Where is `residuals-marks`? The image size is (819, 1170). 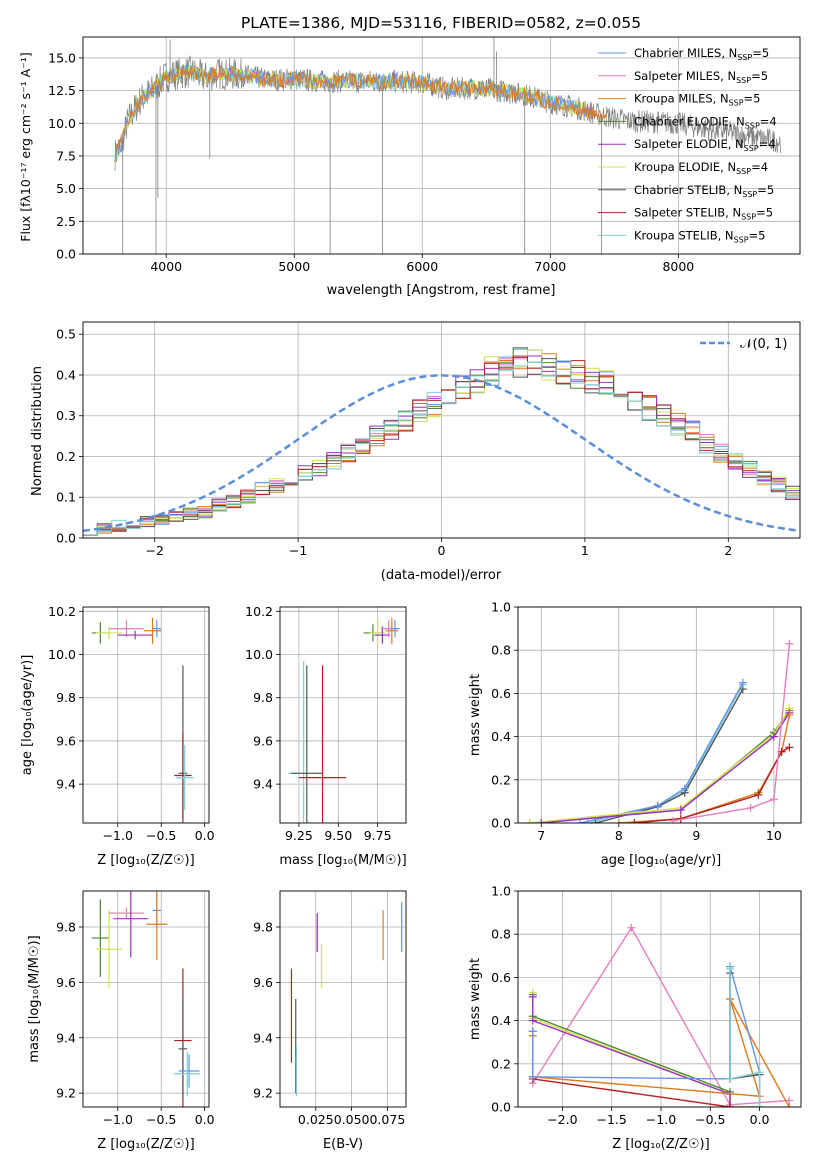 residuals-marks is located at coordinates (441, 441).